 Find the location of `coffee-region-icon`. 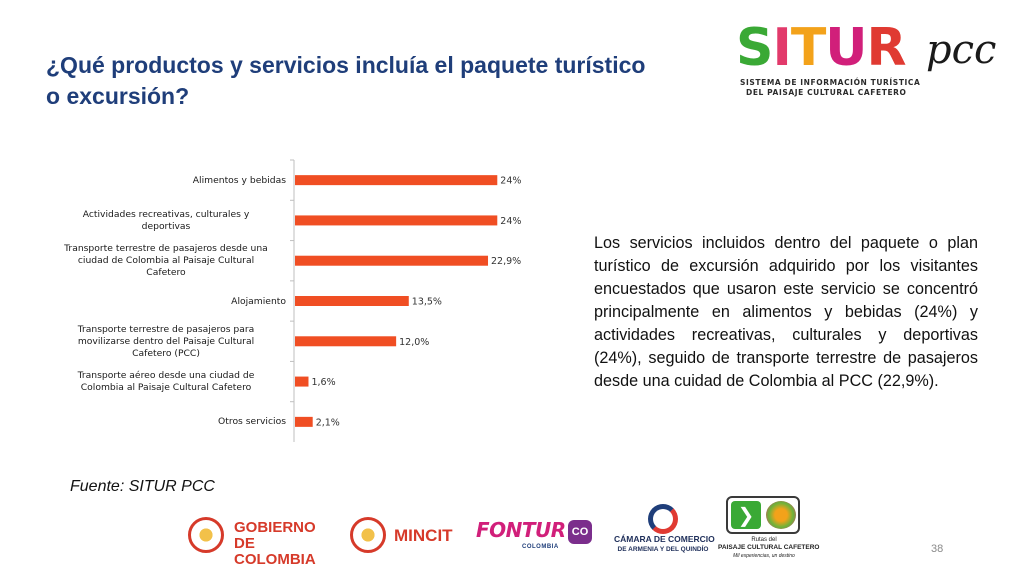

coffee-region-icon is located at coordinates (781, 515).